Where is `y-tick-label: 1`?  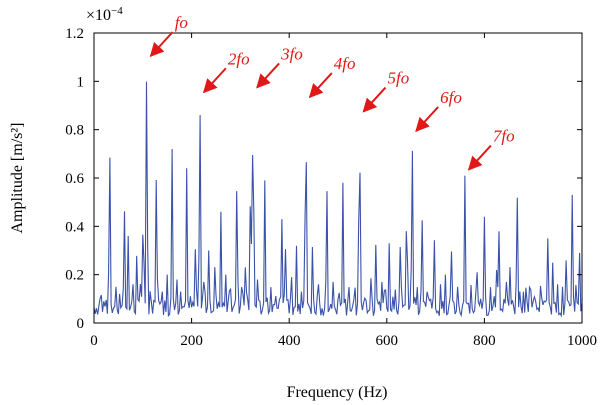
y-tick-label: 1 is located at coordinates (81, 82).